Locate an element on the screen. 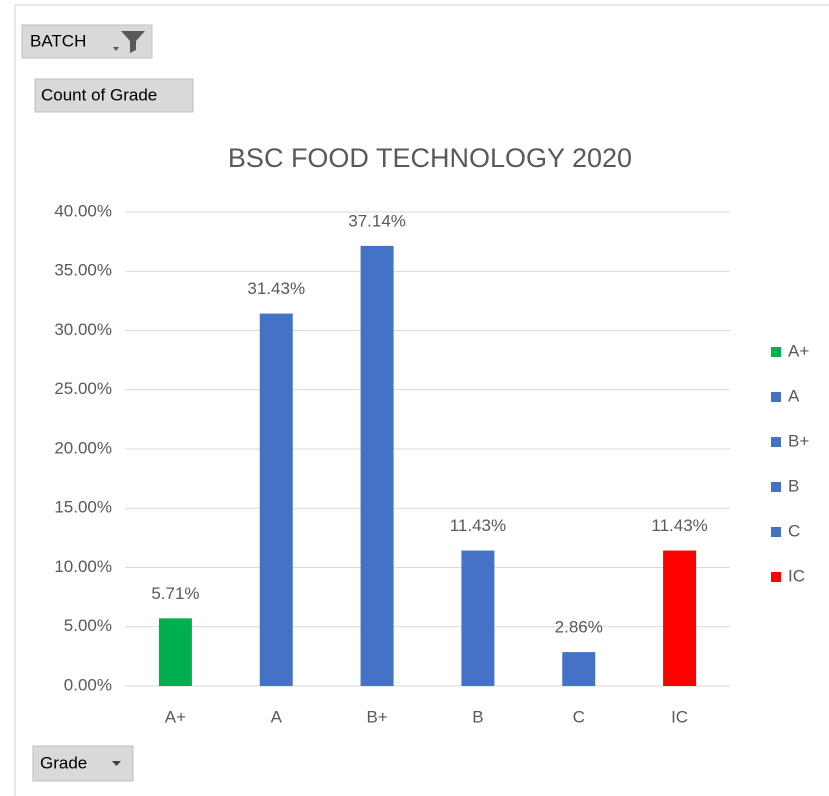  x-tick-label: B+ is located at coordinates (376, 716).